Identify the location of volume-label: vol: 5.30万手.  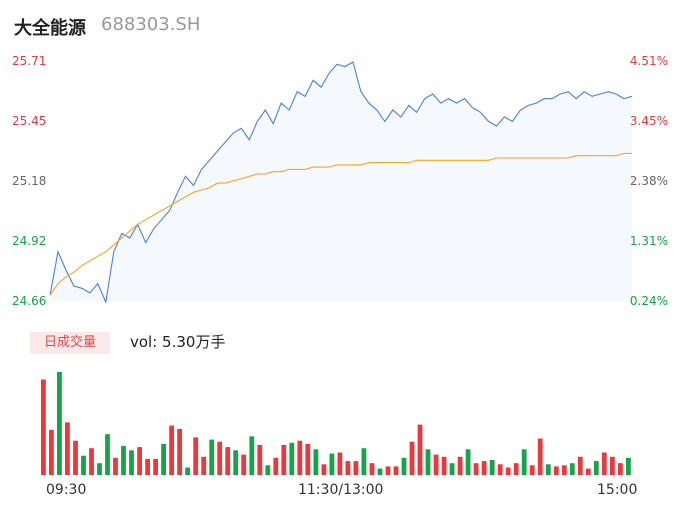
(178, 342).